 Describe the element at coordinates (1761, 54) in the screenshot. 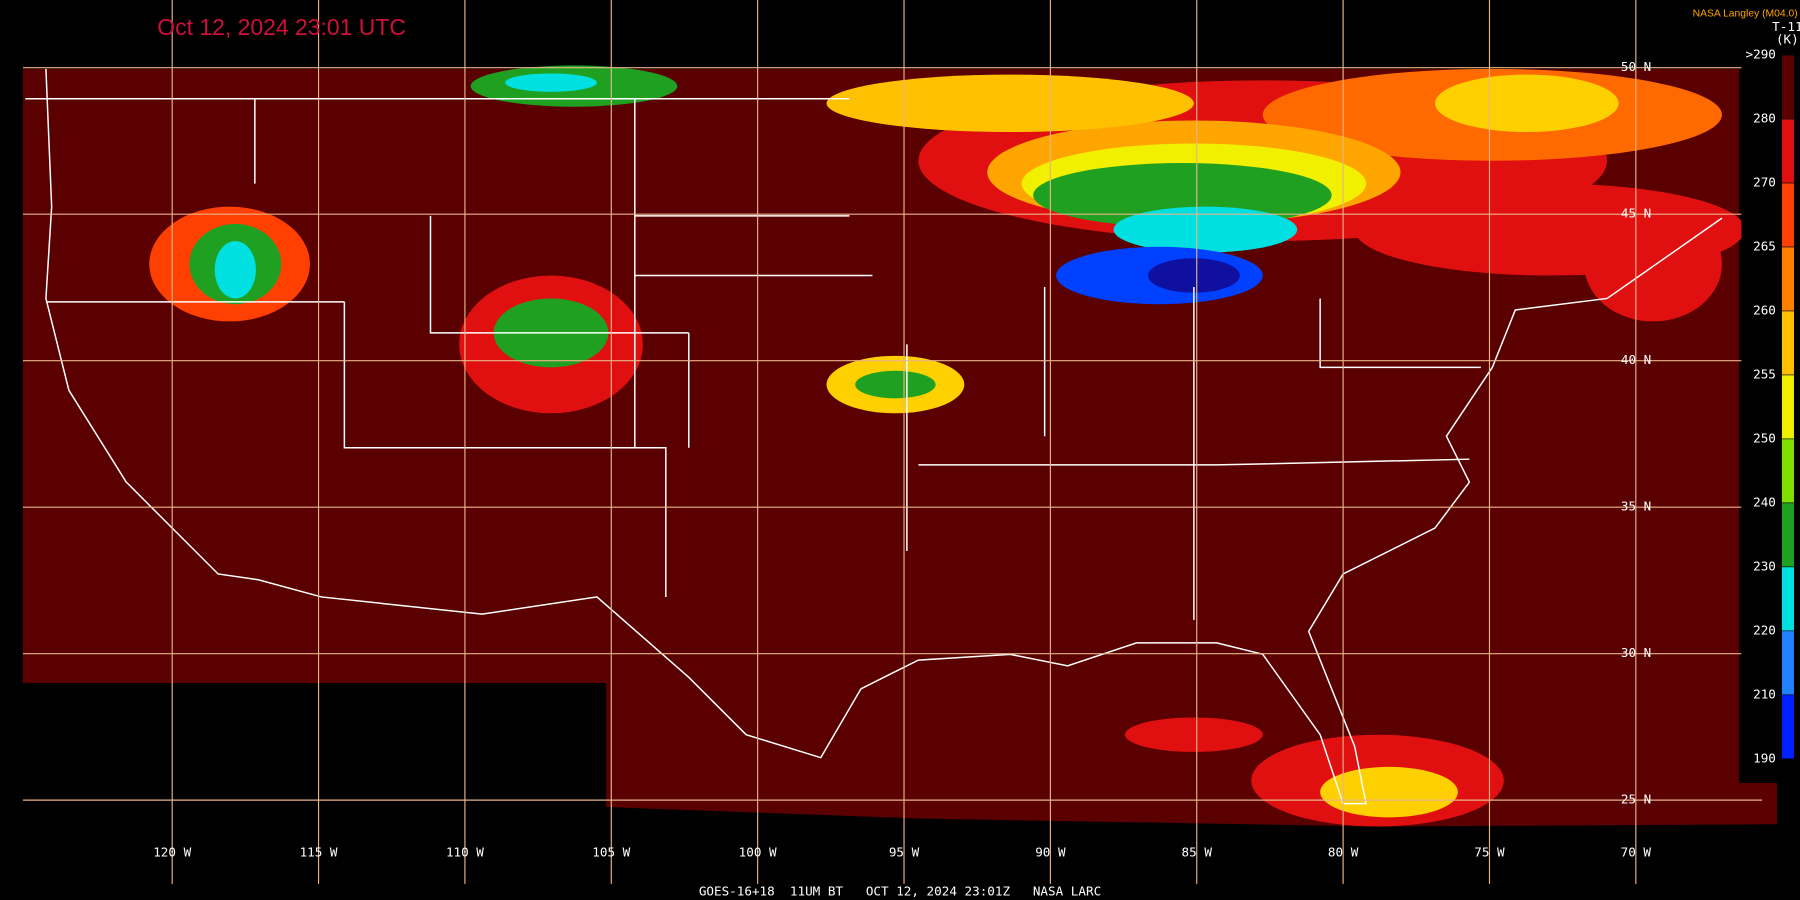

I see `colorbar-label: >290` at that location.